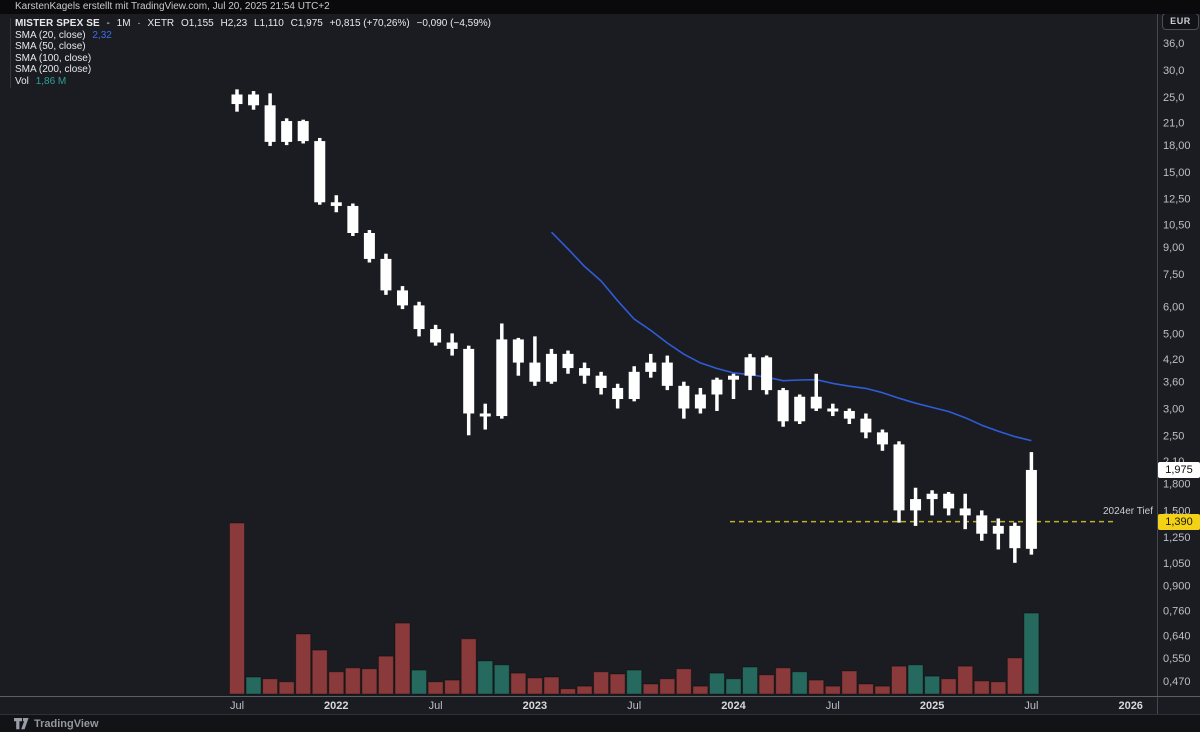 Image resolution: width=1200 pixels, height=732 pixels. I want to click on time-tick-label: 2026, so click(1130, 706).